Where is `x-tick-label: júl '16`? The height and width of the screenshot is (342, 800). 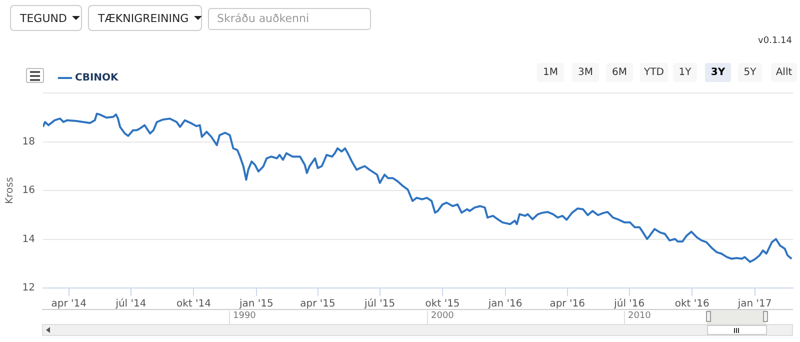 x-tick-label: júl '16 is located at coordinates (629, 304).